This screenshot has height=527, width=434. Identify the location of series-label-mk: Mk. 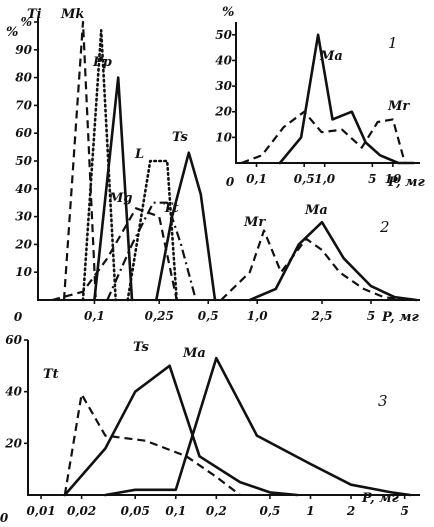
(72, 14).